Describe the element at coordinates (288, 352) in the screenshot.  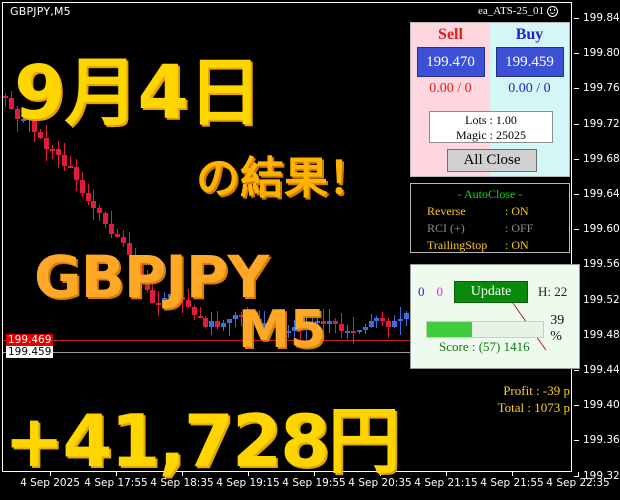
I see `bid-price-line` at that location.